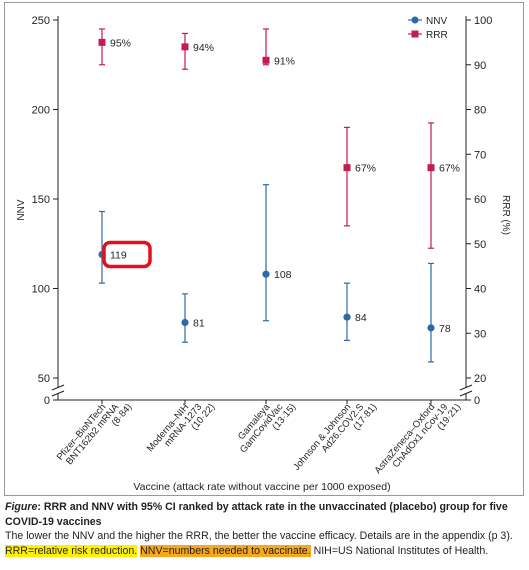 This screenshot has height=570, width=529. What do you see at coordinates (44, 379) in the screenshot?
I see `left-tick-label: 50` at bounding box center [44, 379].